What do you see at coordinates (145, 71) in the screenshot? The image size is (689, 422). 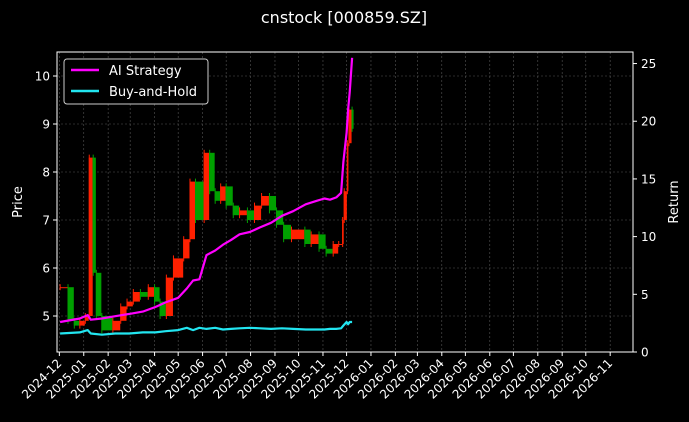 I see `legend-ai-label: AI Strategy` at bounding box center [145, 71].